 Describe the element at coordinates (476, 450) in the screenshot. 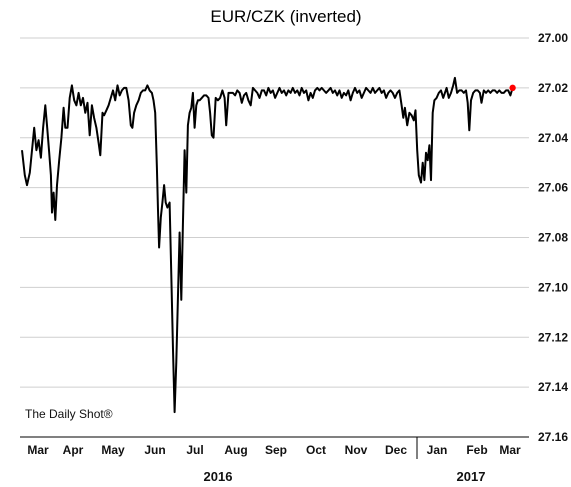

I see `x-tick-label: Feb` at that location.